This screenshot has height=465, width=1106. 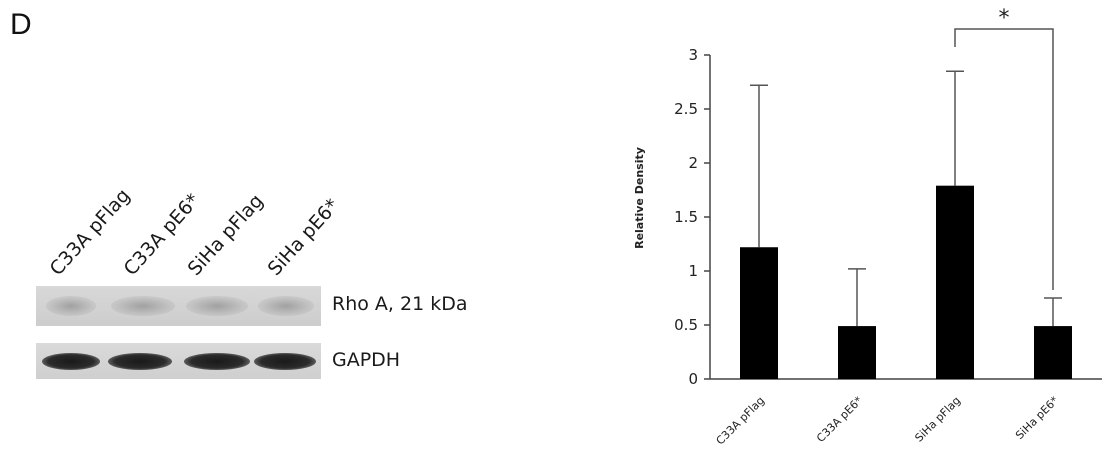 I want to click on y-tick-label: 1, so click(x=693, y=271).